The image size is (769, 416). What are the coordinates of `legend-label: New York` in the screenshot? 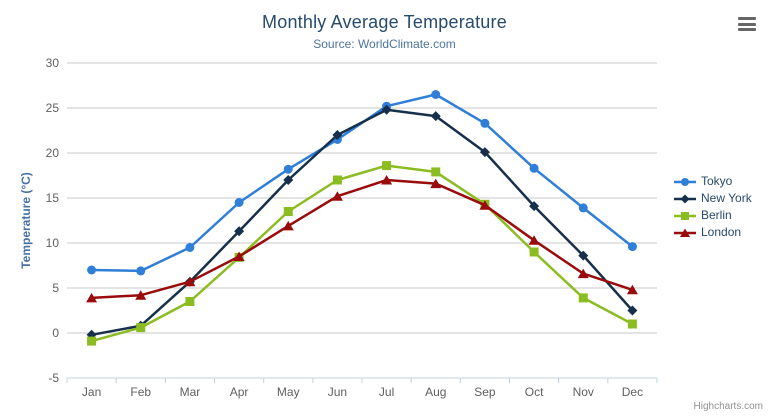 It's located at (726, 197).